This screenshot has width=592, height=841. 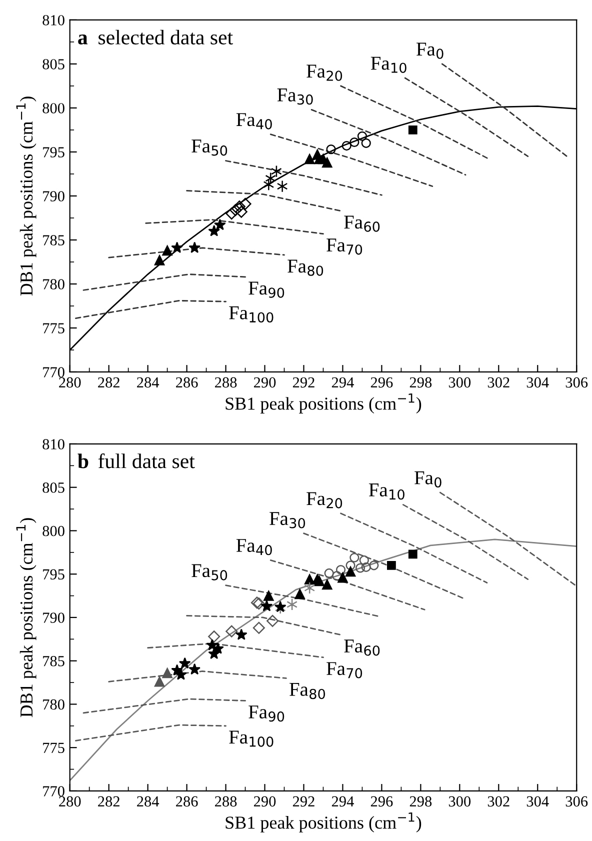 What do you see at coordinates (83, 461) in the screenshot?
I see `annotation: b` at bounding box center [83, 461].